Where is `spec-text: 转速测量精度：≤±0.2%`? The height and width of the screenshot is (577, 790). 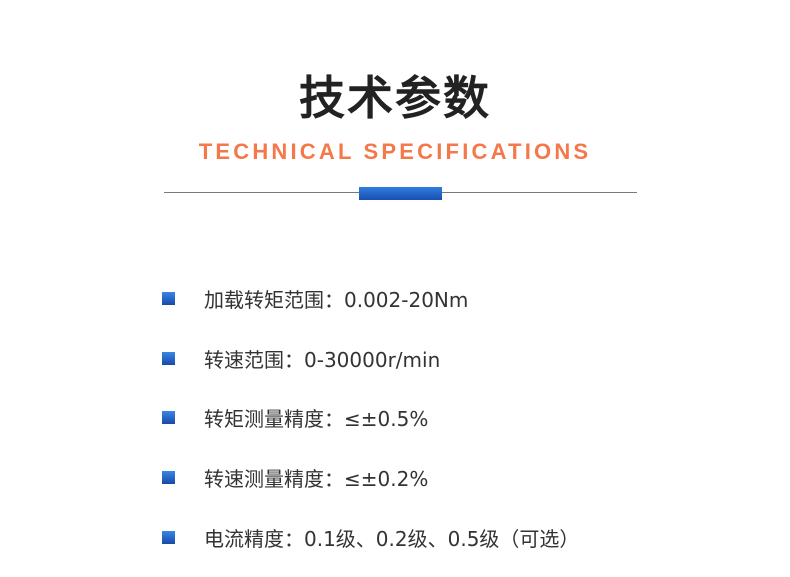 spec-text: 转速测量精度：≤±0.2% is located at coordinates (316, 478).